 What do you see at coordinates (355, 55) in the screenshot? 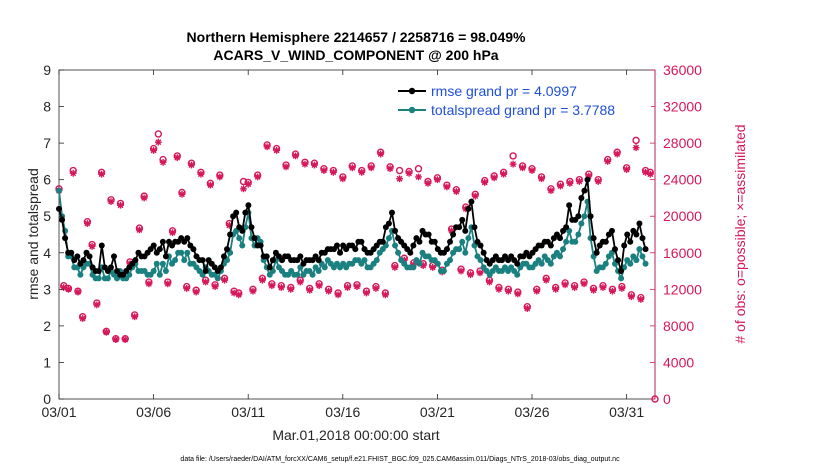
I see `chart-title-line2: ACARS_V_WIND_COMPONENT @ 200 hPa` at bounding box center [355, 55].